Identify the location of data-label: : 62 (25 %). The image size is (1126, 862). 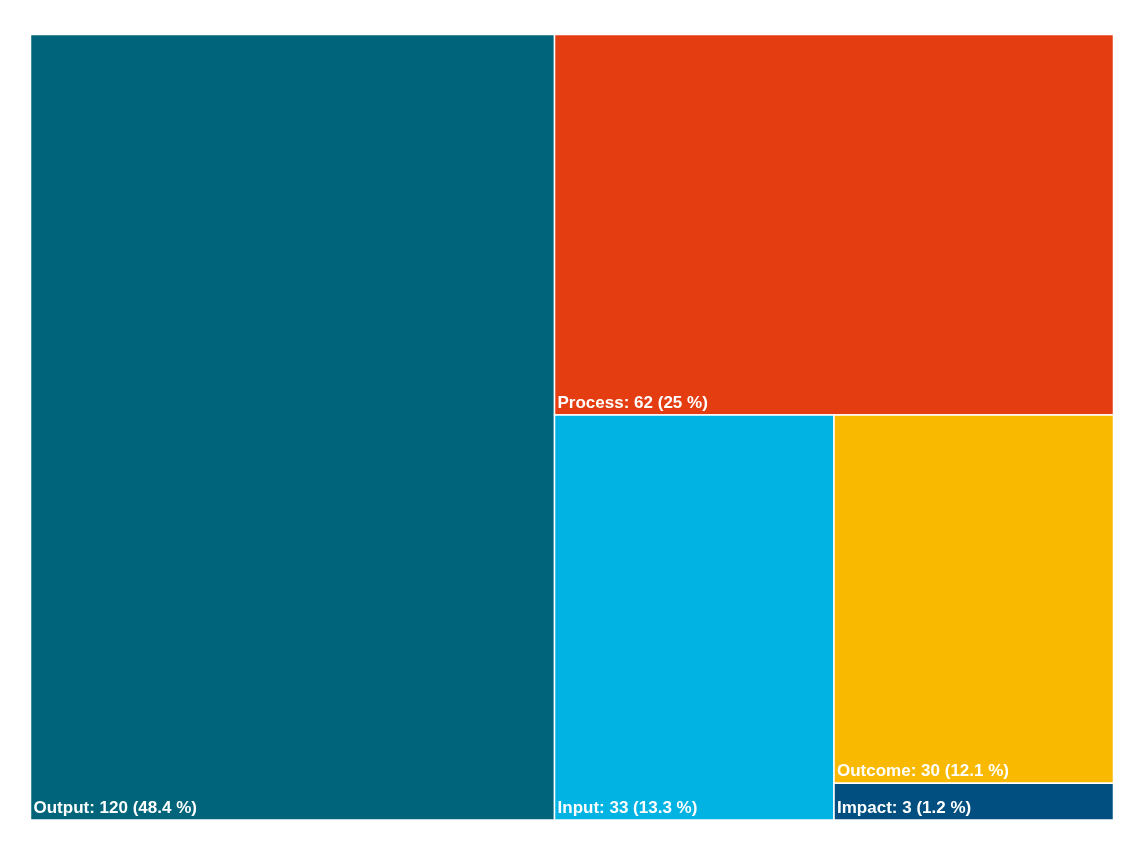
(665, 402).